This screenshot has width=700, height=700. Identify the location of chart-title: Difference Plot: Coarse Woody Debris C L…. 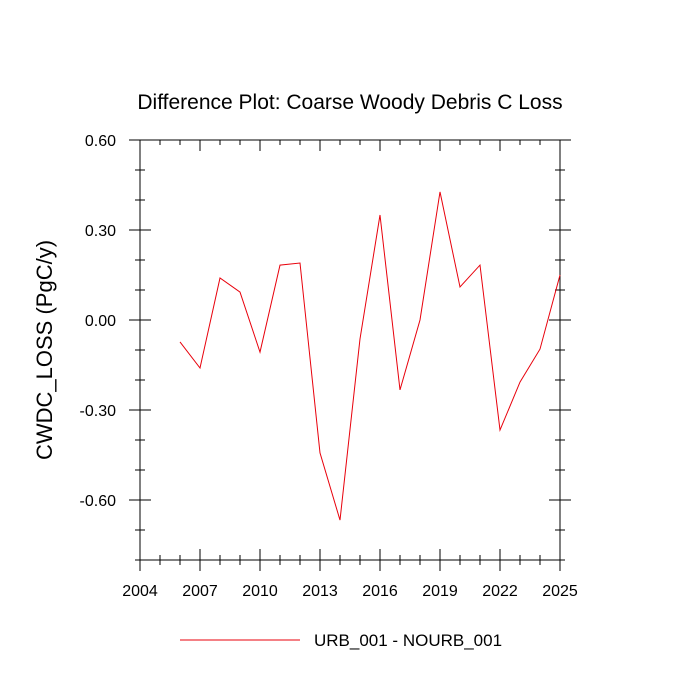
(349, 102).